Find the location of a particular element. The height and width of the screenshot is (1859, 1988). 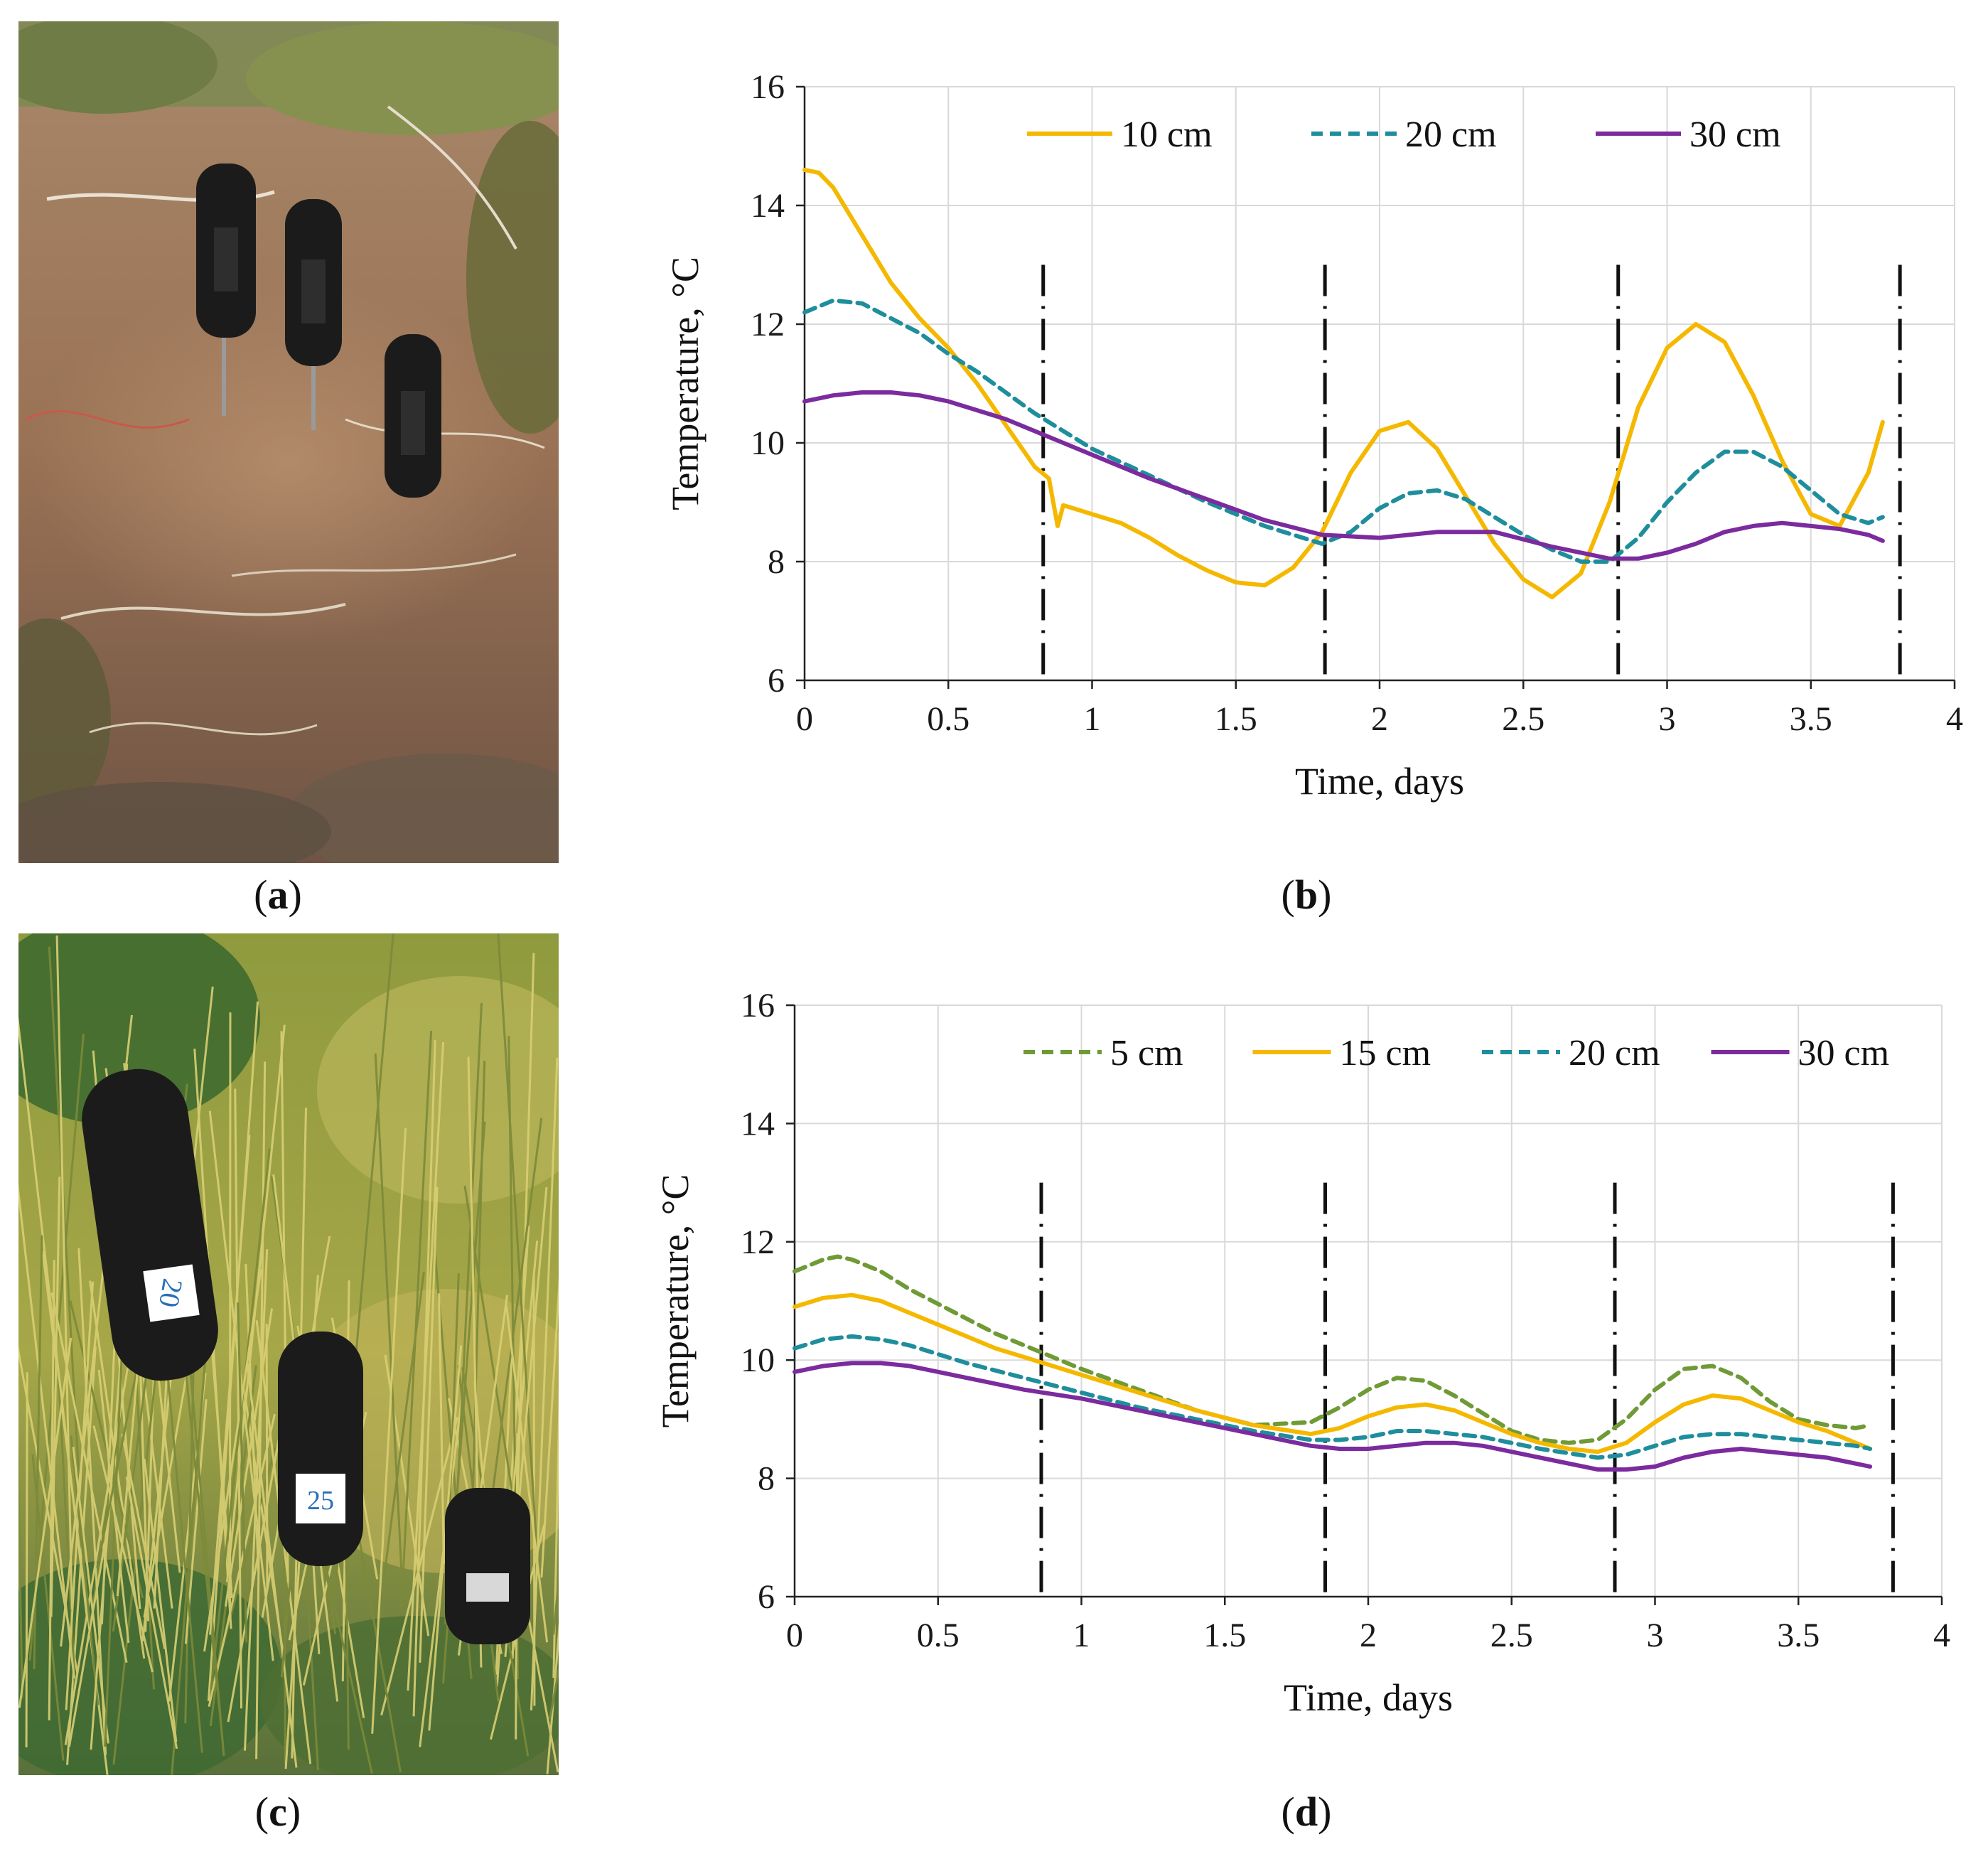

legend-label: 10 cm is located at coordinates (1167, 134).